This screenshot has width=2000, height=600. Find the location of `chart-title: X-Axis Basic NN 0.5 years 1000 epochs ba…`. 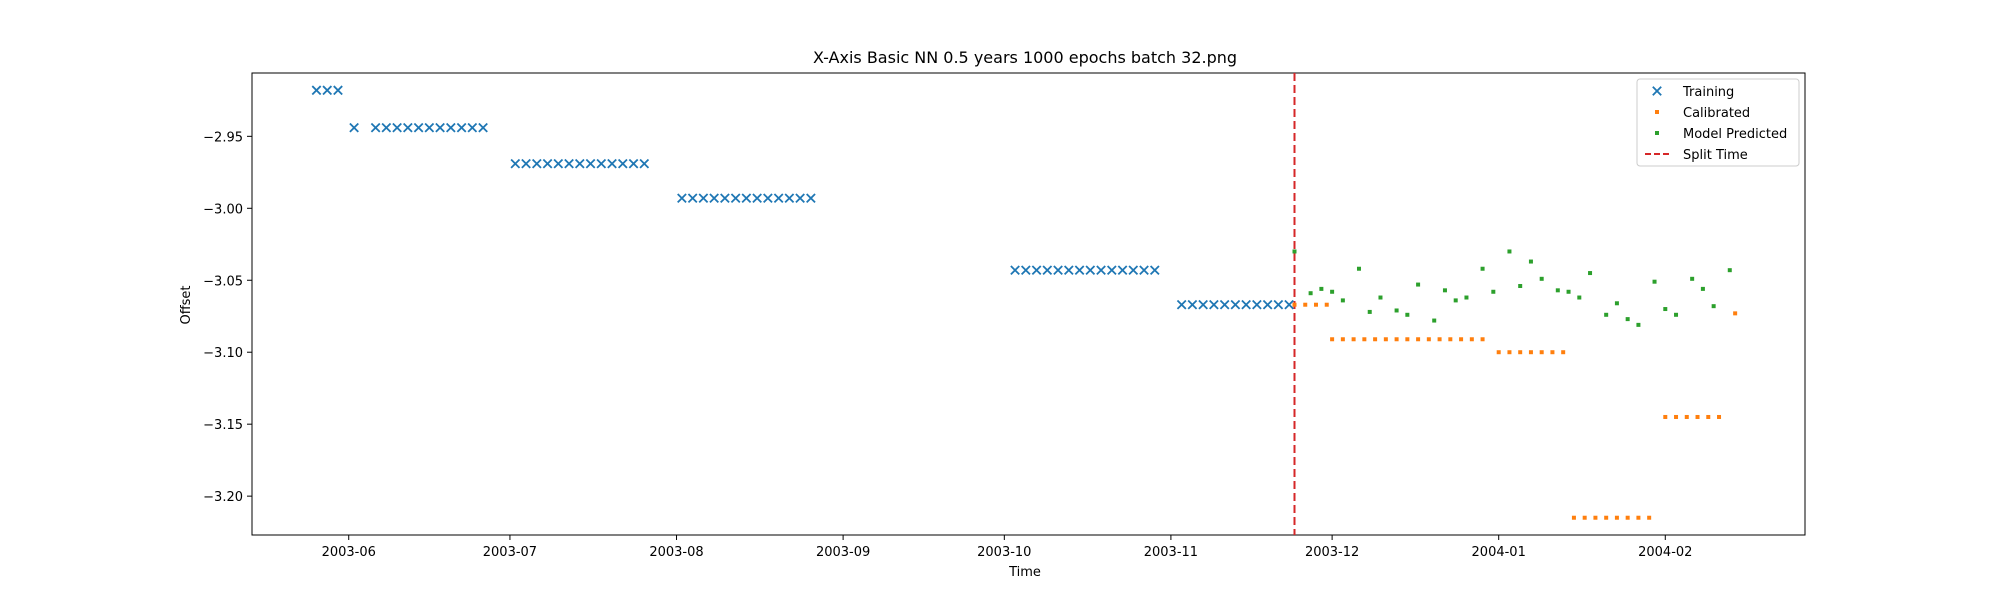

chart-title: X-Axis Basic NN 0.5 years 1000 epochs ba… is located at coordinates (1025, 57).